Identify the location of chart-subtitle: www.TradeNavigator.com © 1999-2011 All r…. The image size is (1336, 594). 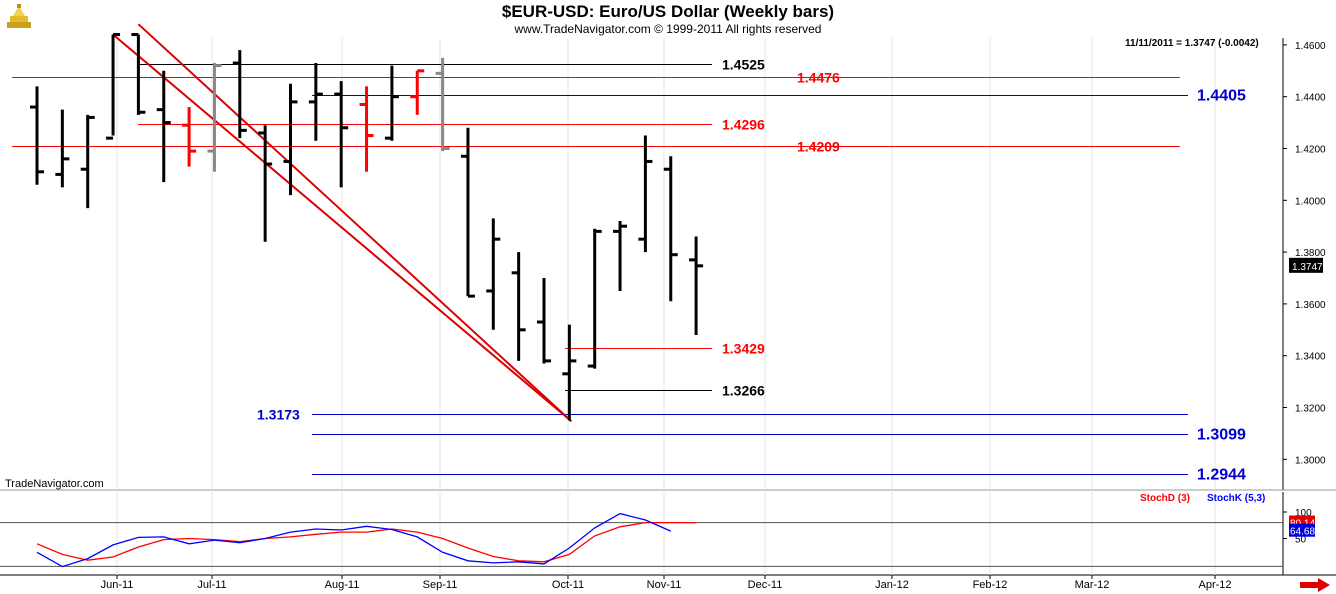
(668, 29).